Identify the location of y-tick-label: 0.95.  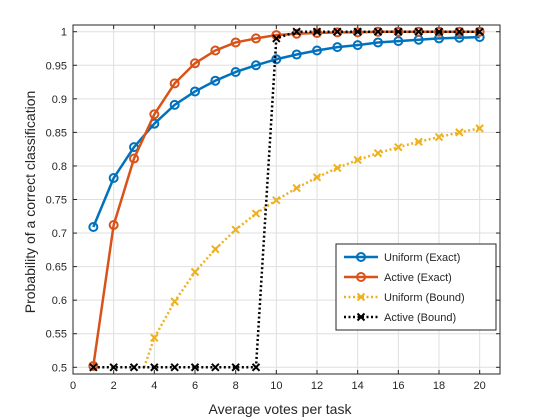
(56, 66).